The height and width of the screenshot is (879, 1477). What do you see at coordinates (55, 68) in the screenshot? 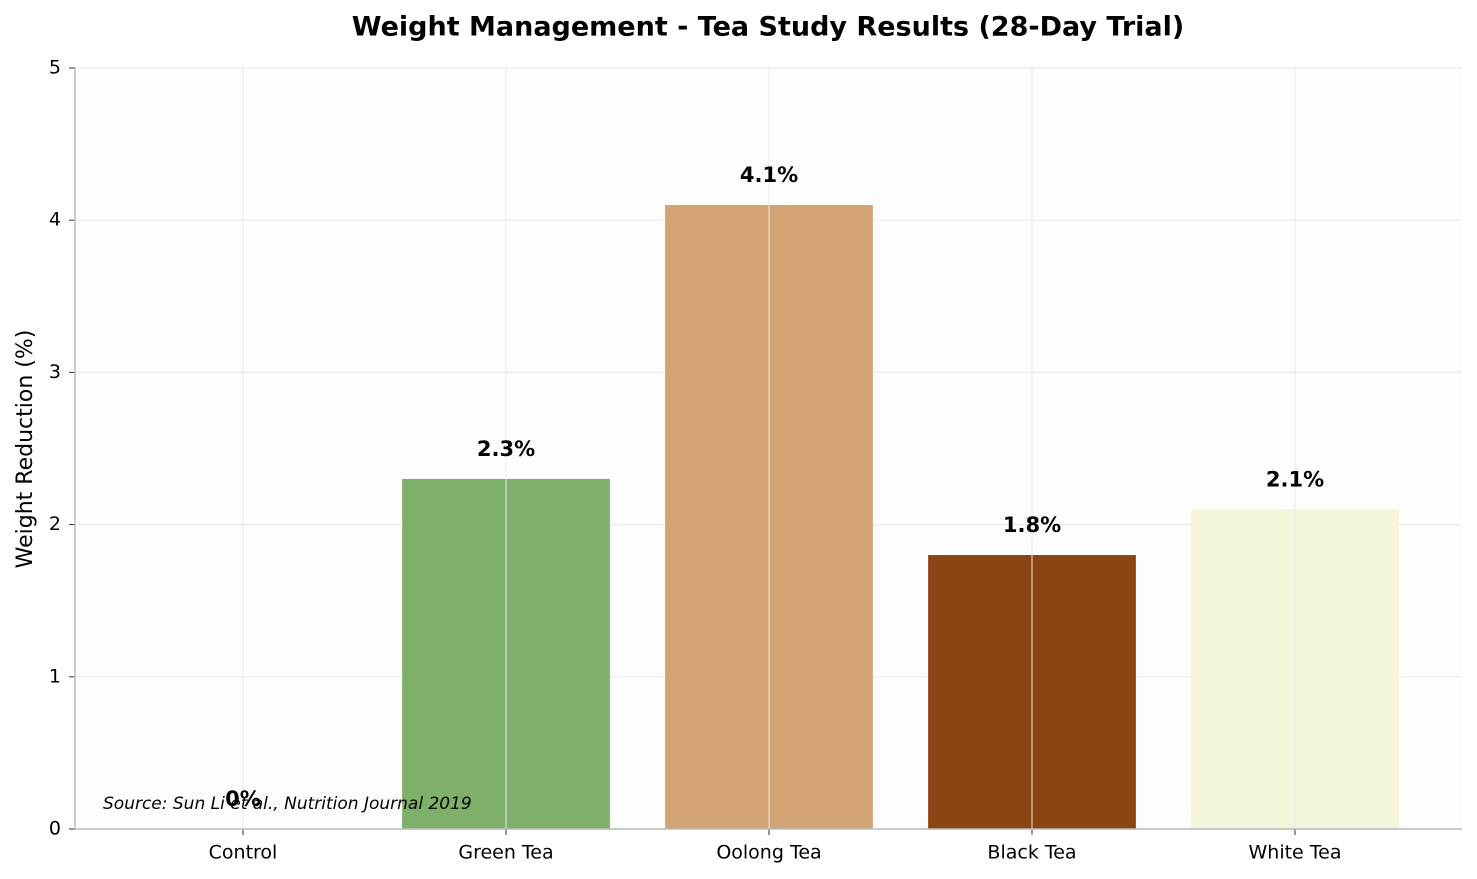
I see `y-tick-label: 5` at bounding box center [55, 68].